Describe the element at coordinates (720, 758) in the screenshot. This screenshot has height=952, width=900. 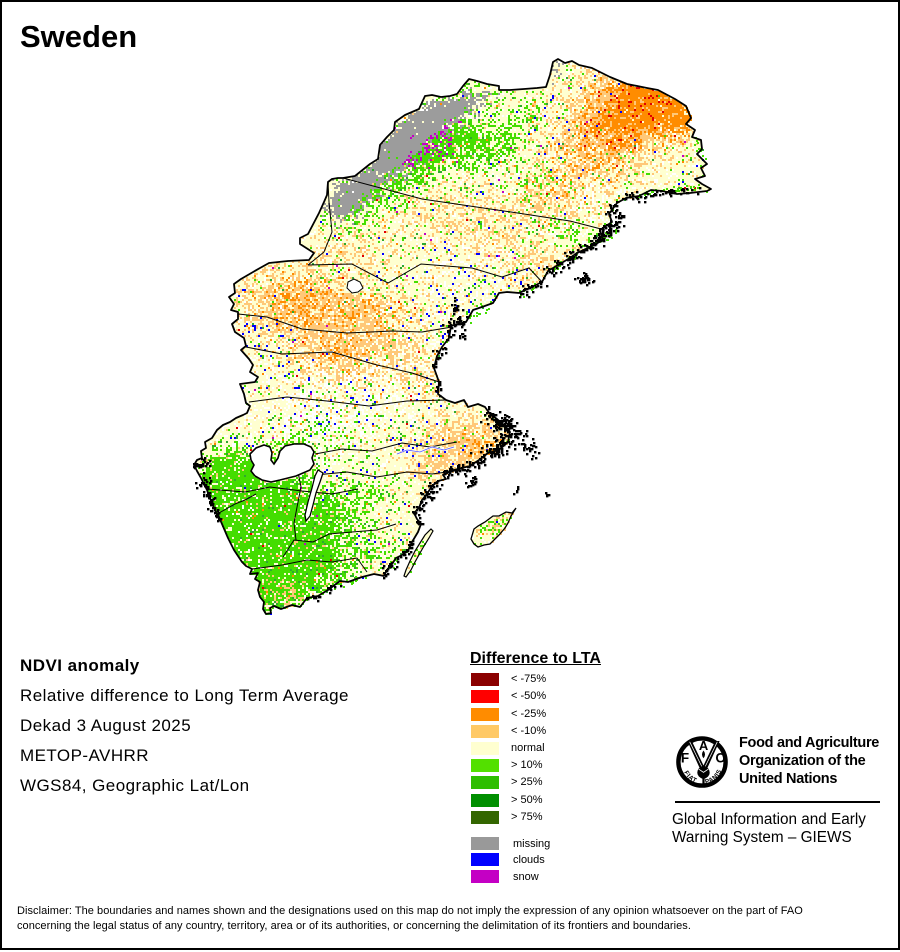
I see `svg-text: O` at that location.